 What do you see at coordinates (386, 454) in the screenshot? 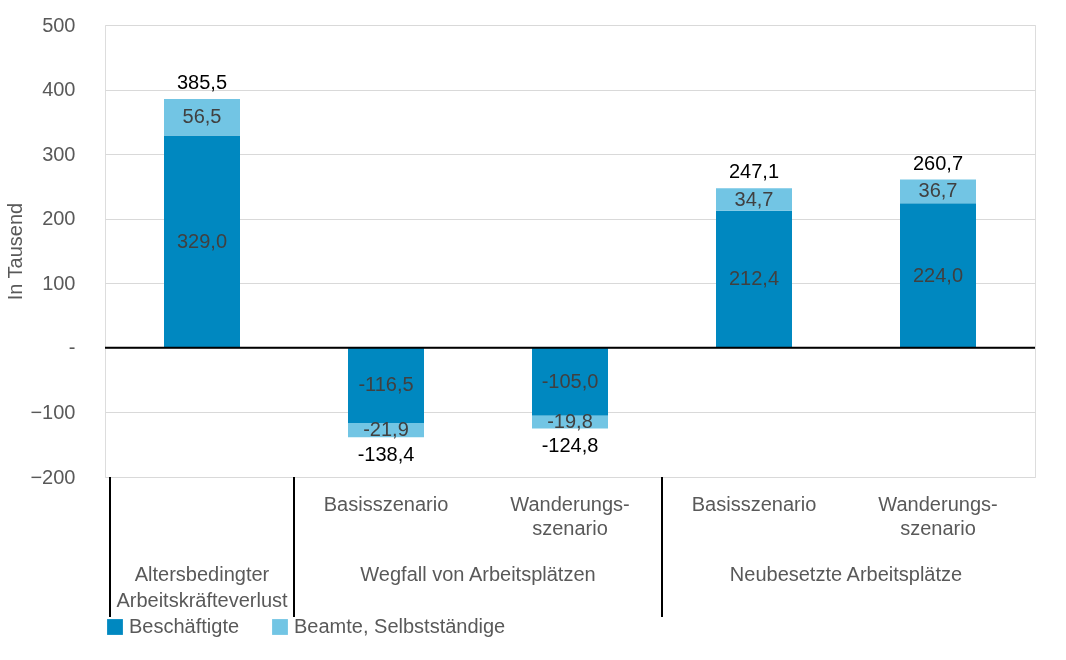
I see `total-label: -138,4` at bounding box center [386, 454].